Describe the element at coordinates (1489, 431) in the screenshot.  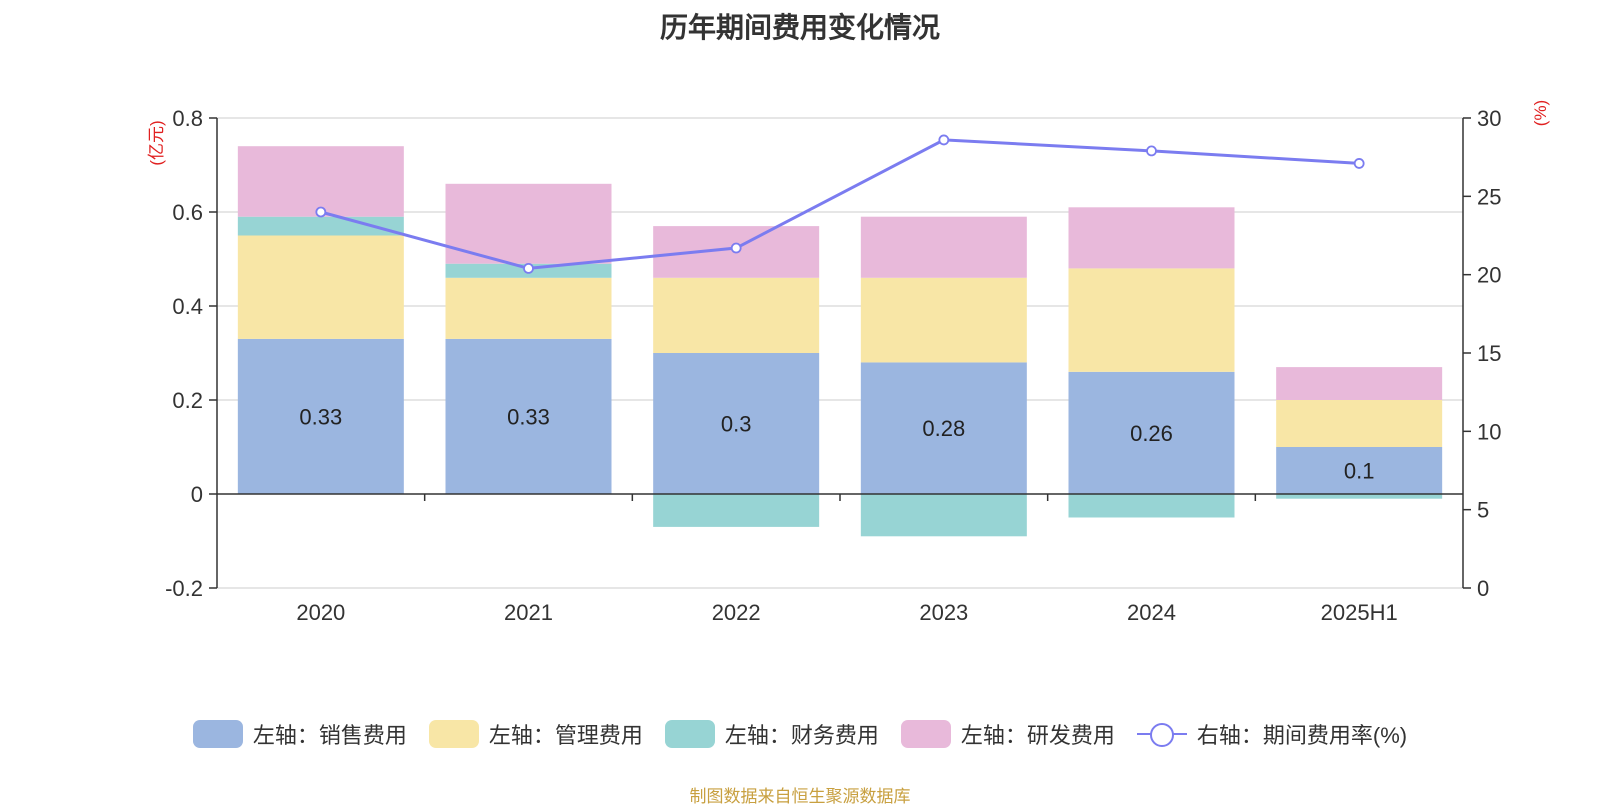
I see `right-axis-tick-label: 10` at that location.